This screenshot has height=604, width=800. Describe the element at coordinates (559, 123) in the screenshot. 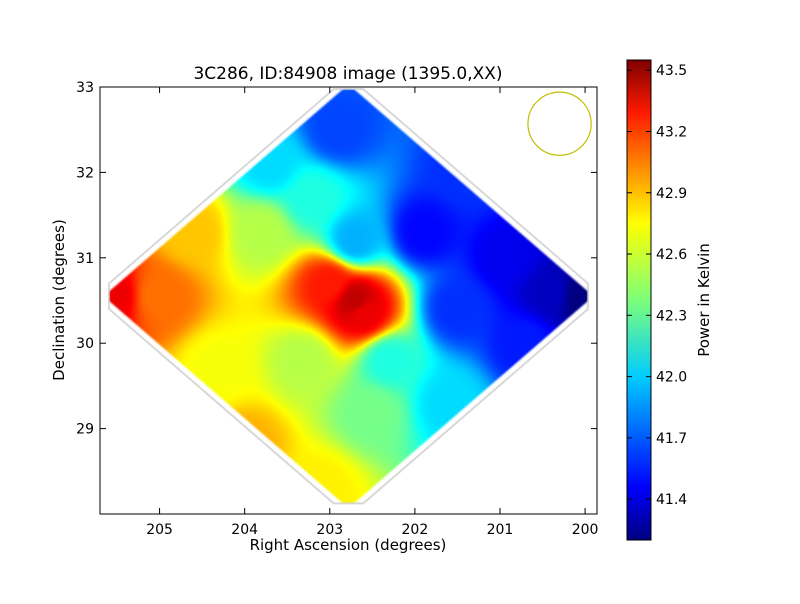

I see `beam-circle` at that location.